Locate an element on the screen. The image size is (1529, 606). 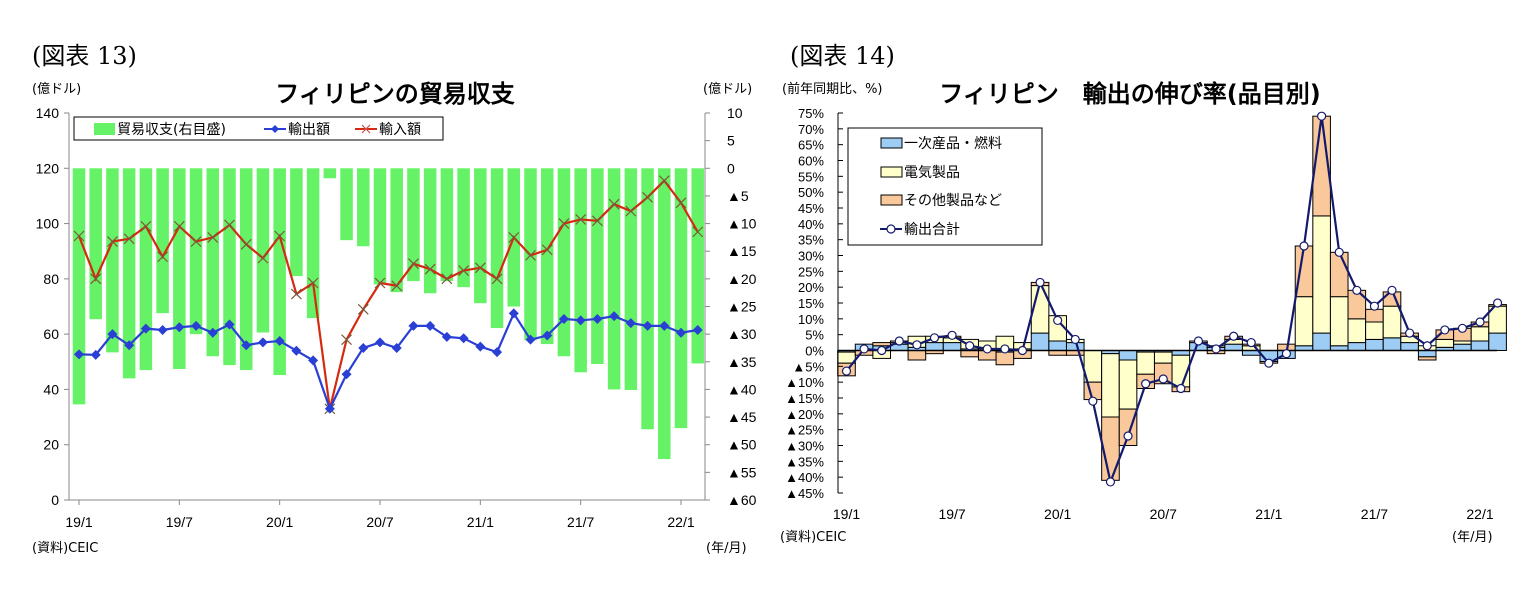
y-tick-label: 60% is located at coordinates (811, 161).